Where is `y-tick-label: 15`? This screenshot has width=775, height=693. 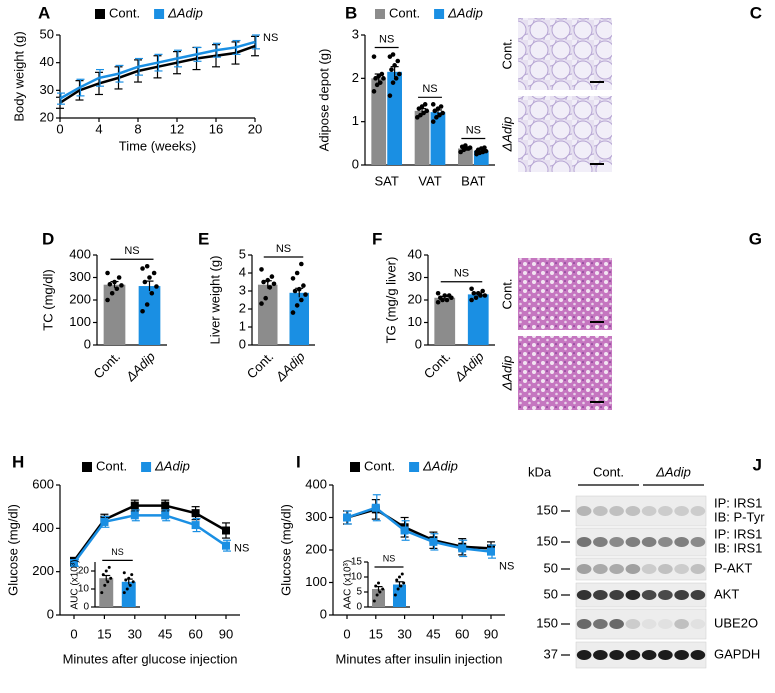
y-tick-label: 15 is located at coordinates (357, 562).